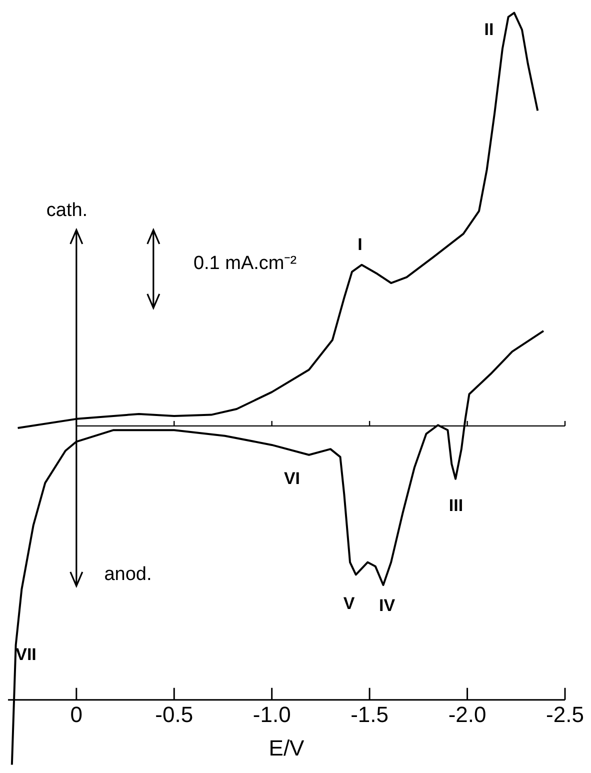  Describe the element at coordinates (245, 263) in the screenshot. I see `annotation: 0.1 mA.cm⁻²` at that location.